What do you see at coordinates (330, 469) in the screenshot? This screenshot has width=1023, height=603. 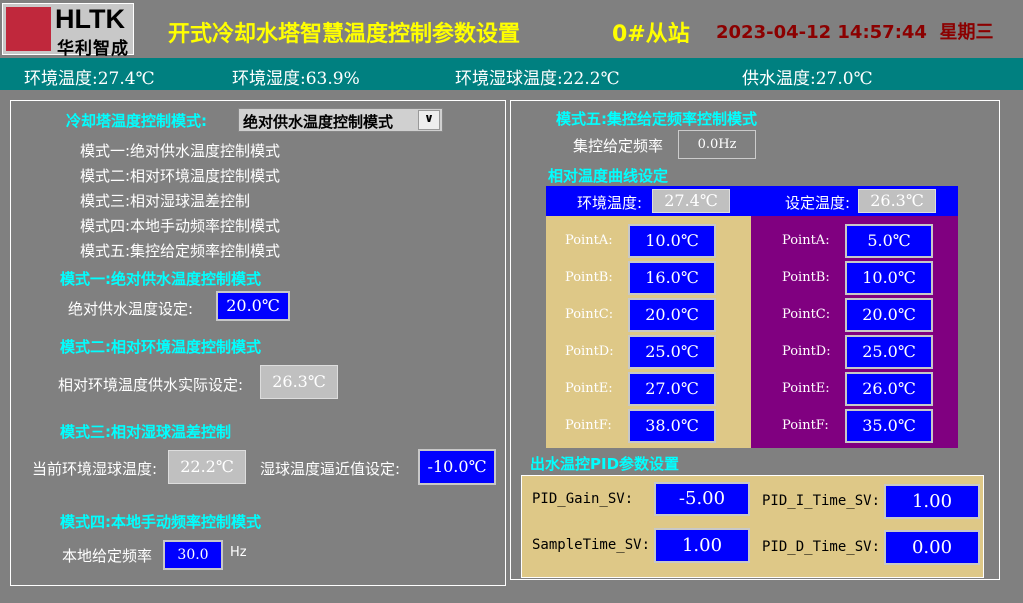 I see `mode3-approach-label: 湿球温度逼近值设定:` at bounding box center [330, 469].